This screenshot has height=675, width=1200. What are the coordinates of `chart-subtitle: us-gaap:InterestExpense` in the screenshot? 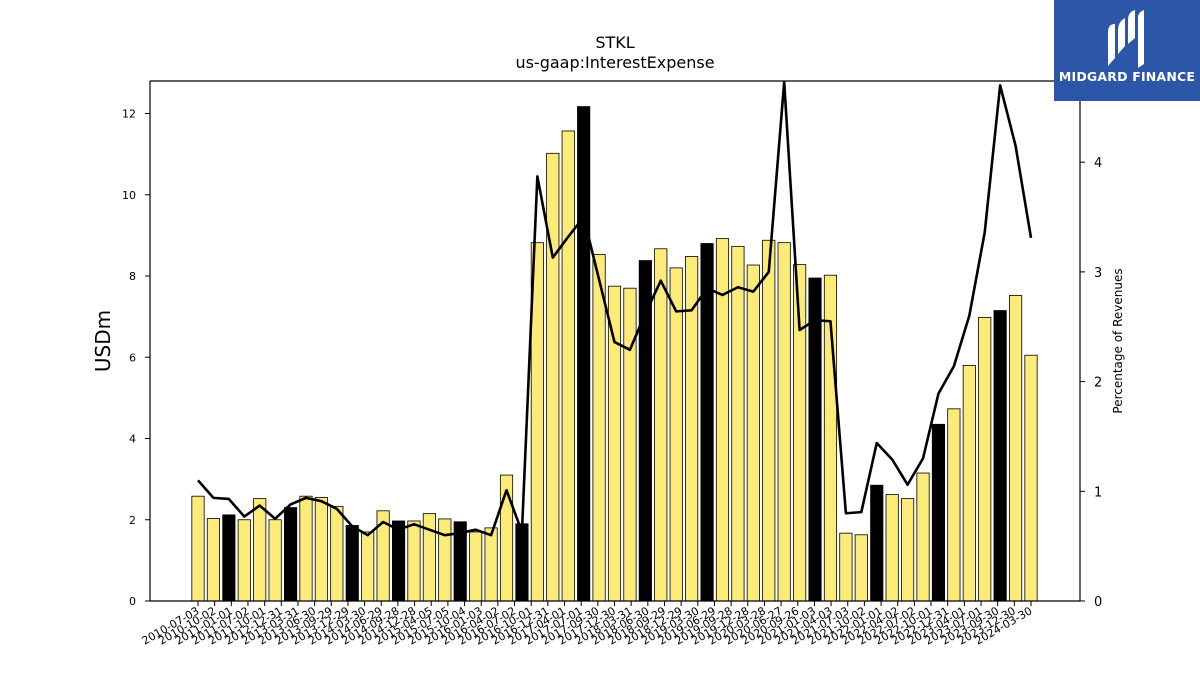 It's located at (614, 62).